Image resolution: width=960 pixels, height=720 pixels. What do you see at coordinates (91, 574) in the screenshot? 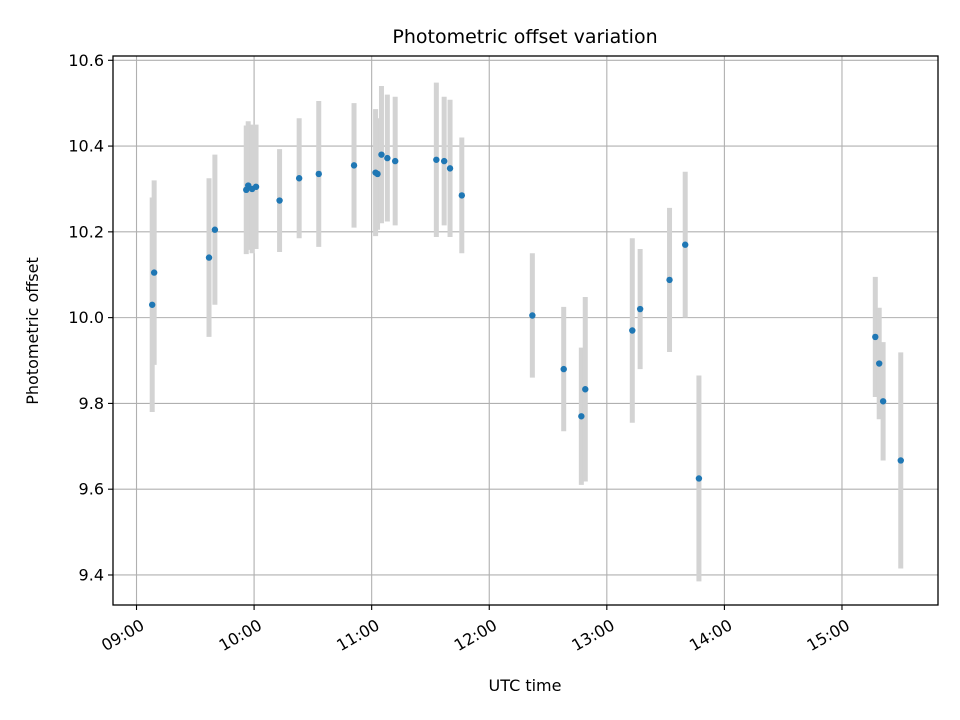
I see `y-tick-label: 9.4` at bounding box center [91, 574].